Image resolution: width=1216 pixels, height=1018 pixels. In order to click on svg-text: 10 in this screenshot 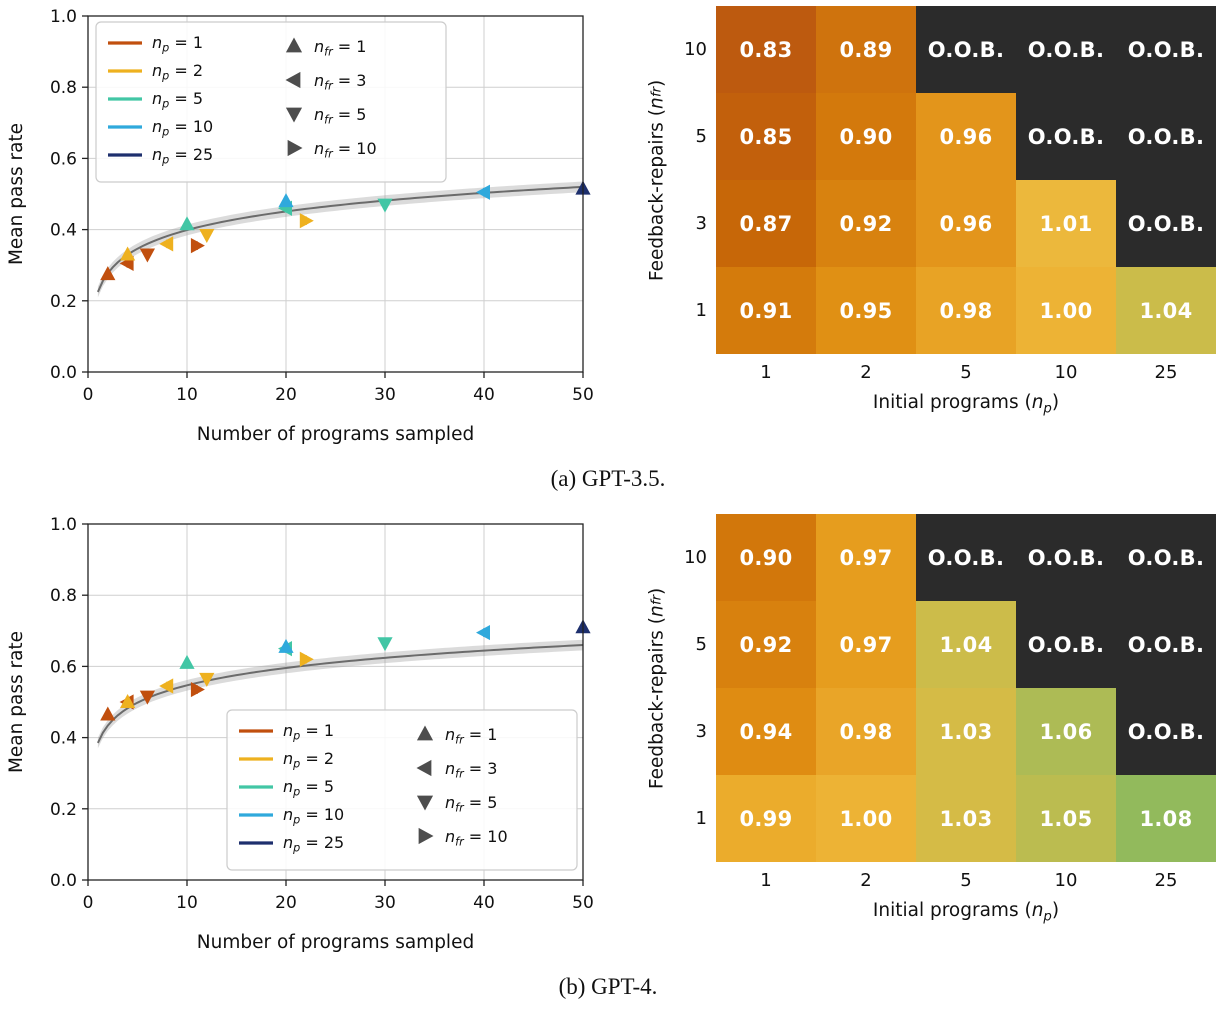, I will do `click(187, 395)`.